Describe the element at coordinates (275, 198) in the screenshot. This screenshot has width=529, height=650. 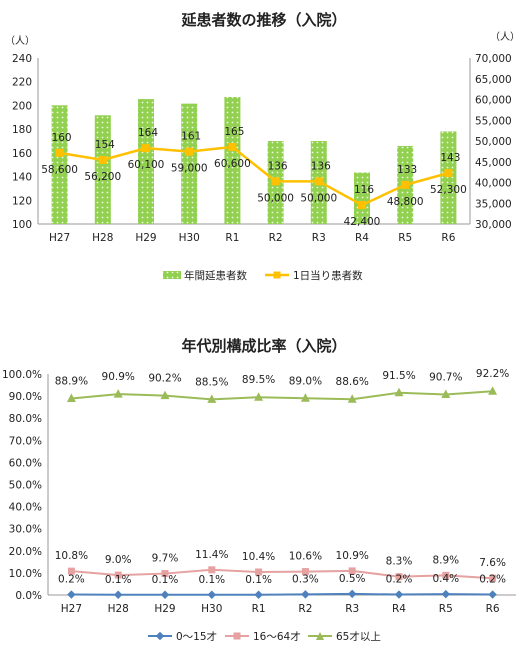
I see `chart1-bar-data-label: 50,000` at that location.